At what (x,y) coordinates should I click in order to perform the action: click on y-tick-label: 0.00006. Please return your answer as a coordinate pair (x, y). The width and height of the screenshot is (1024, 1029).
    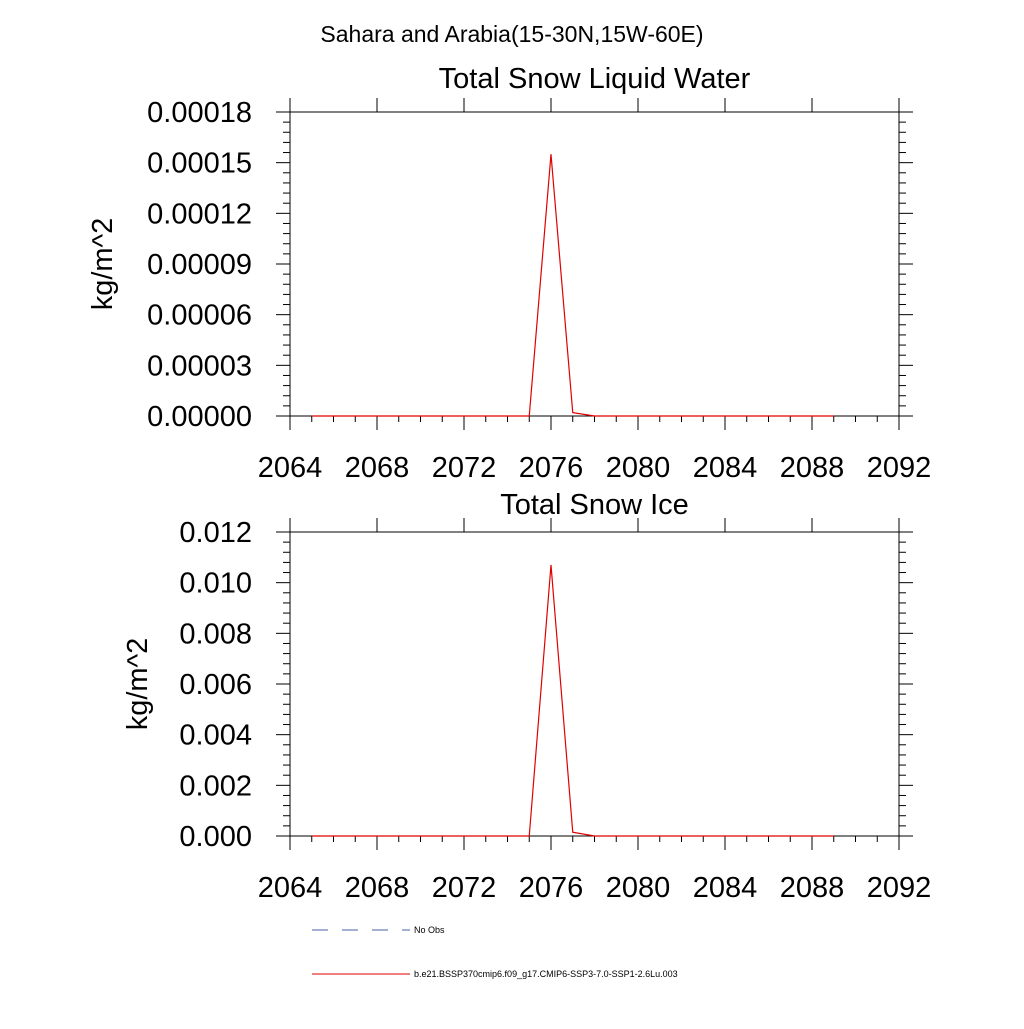
    Looking at the image, I should click on (199, 316).